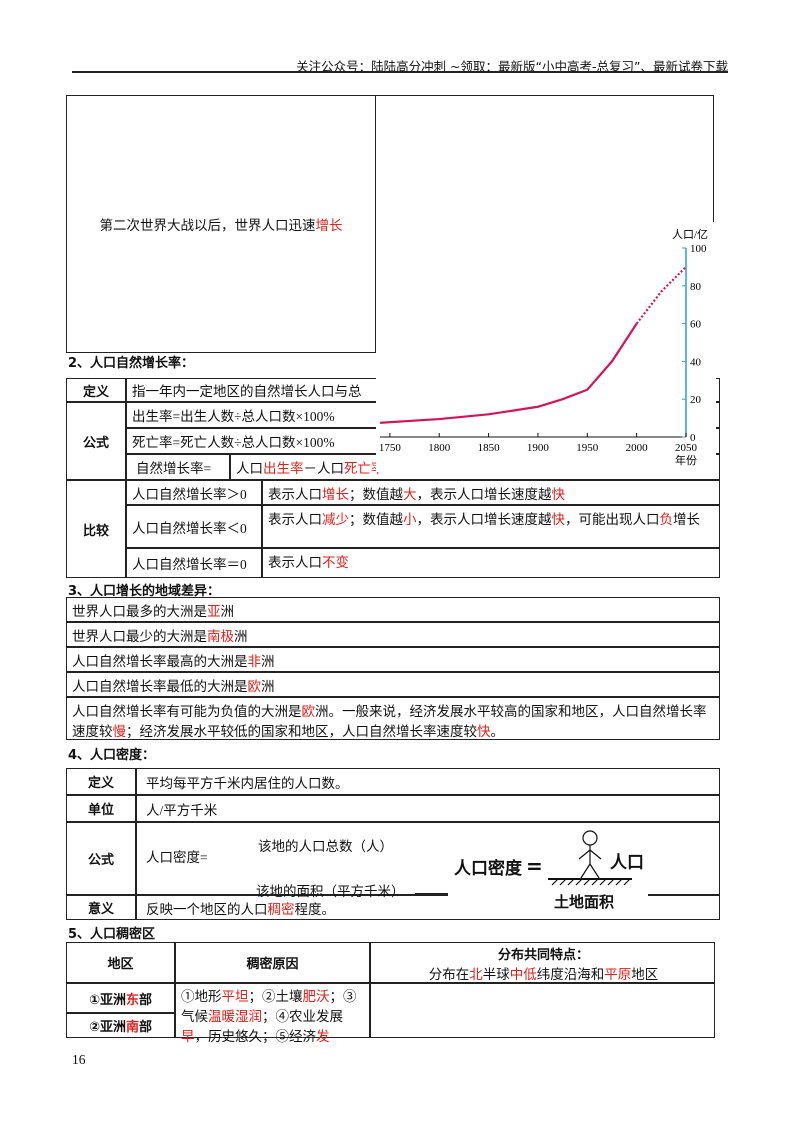  I want to click on text-run: ，历史悠久；⑤经济, so click(255, 1036).